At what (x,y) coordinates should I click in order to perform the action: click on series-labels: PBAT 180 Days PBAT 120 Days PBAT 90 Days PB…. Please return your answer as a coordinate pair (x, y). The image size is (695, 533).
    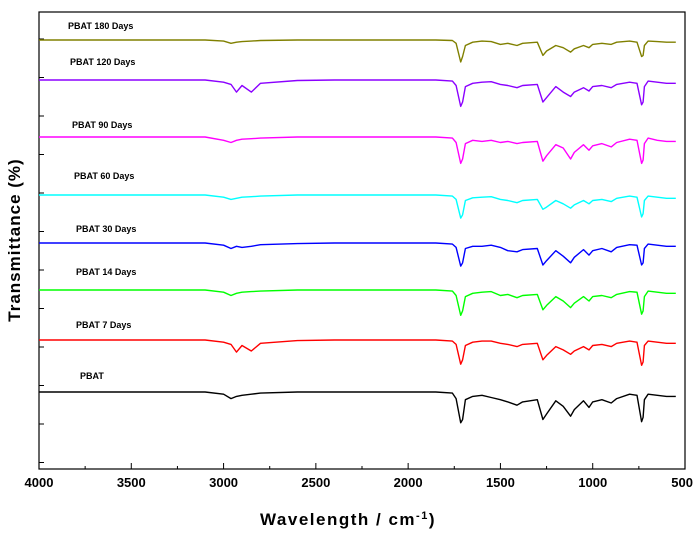
    Looking at the image, I should click on (102, 201).